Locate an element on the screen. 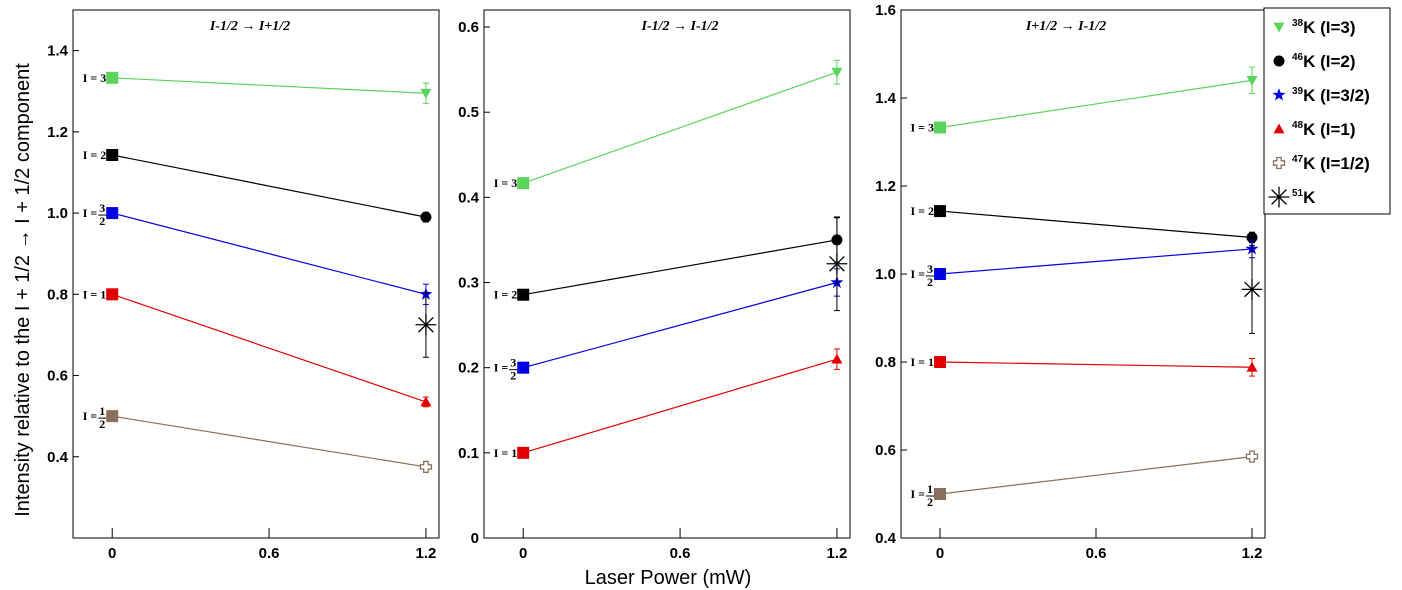 This screenshot has height=590, width=1402. legend-entry-51K: 51K is located at coordinates (1292, 197).